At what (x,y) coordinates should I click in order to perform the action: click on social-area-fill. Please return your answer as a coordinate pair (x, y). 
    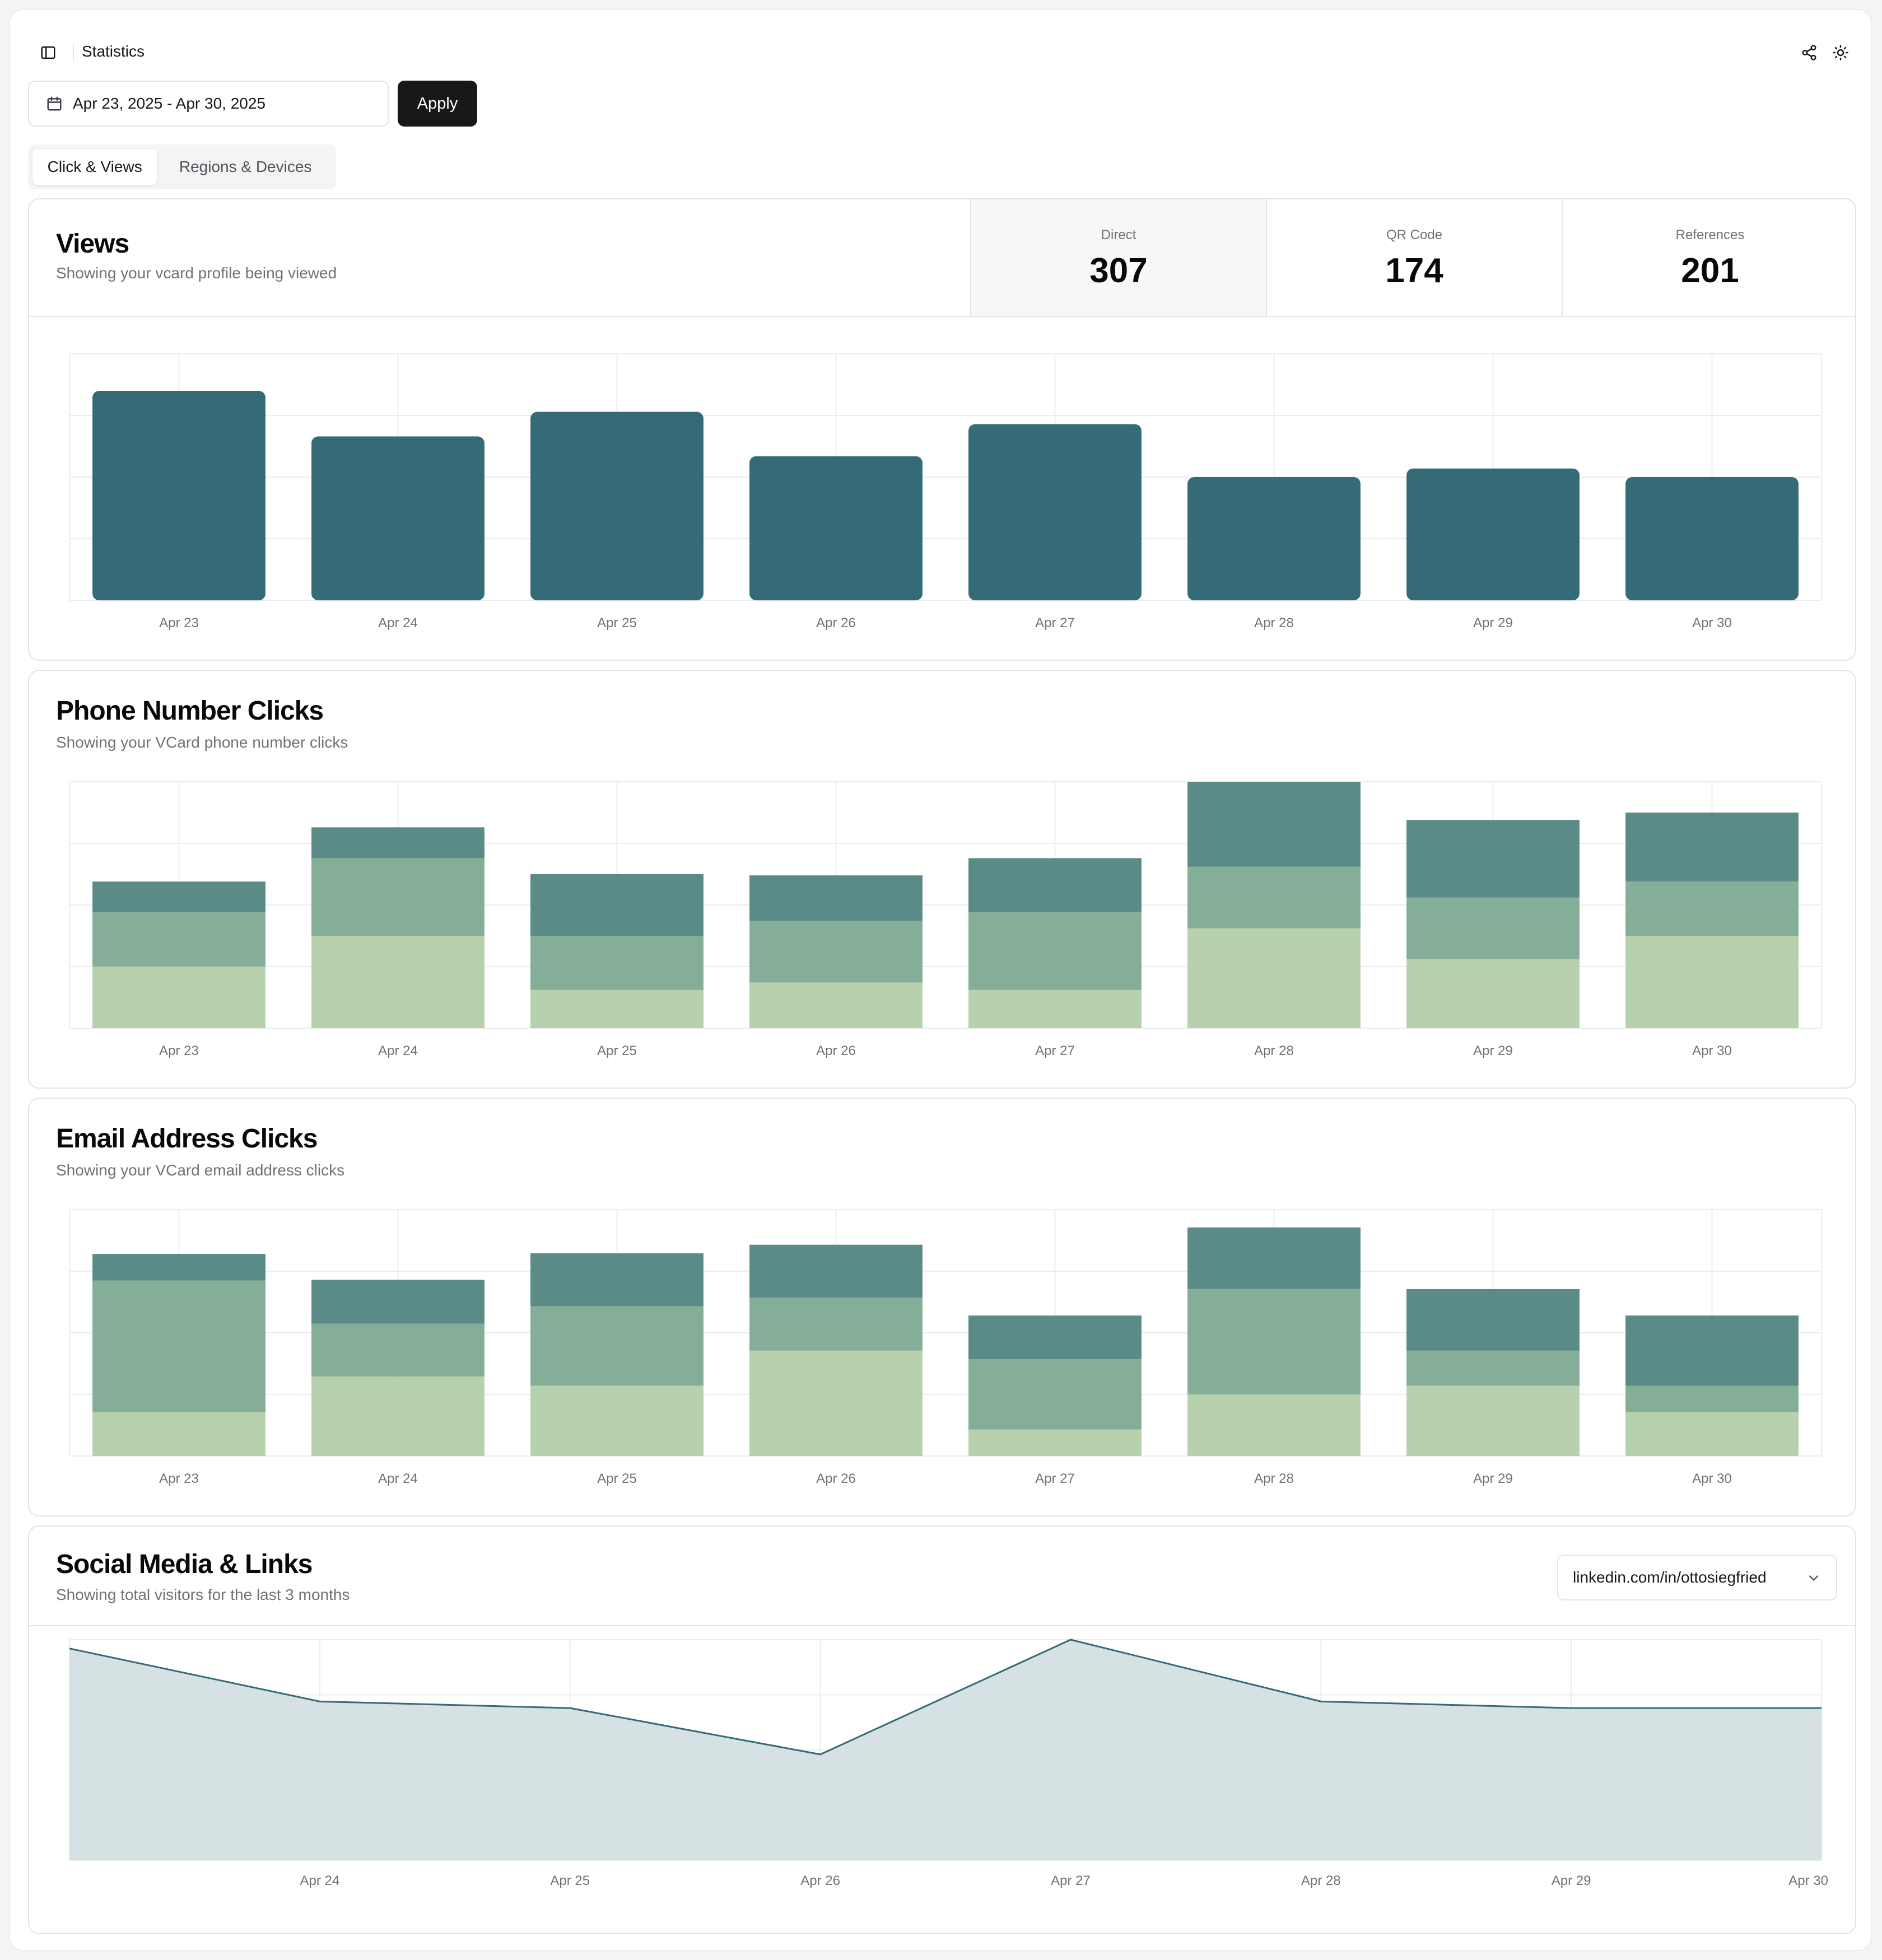
    Looking at the image, I should click on (945, 1750).